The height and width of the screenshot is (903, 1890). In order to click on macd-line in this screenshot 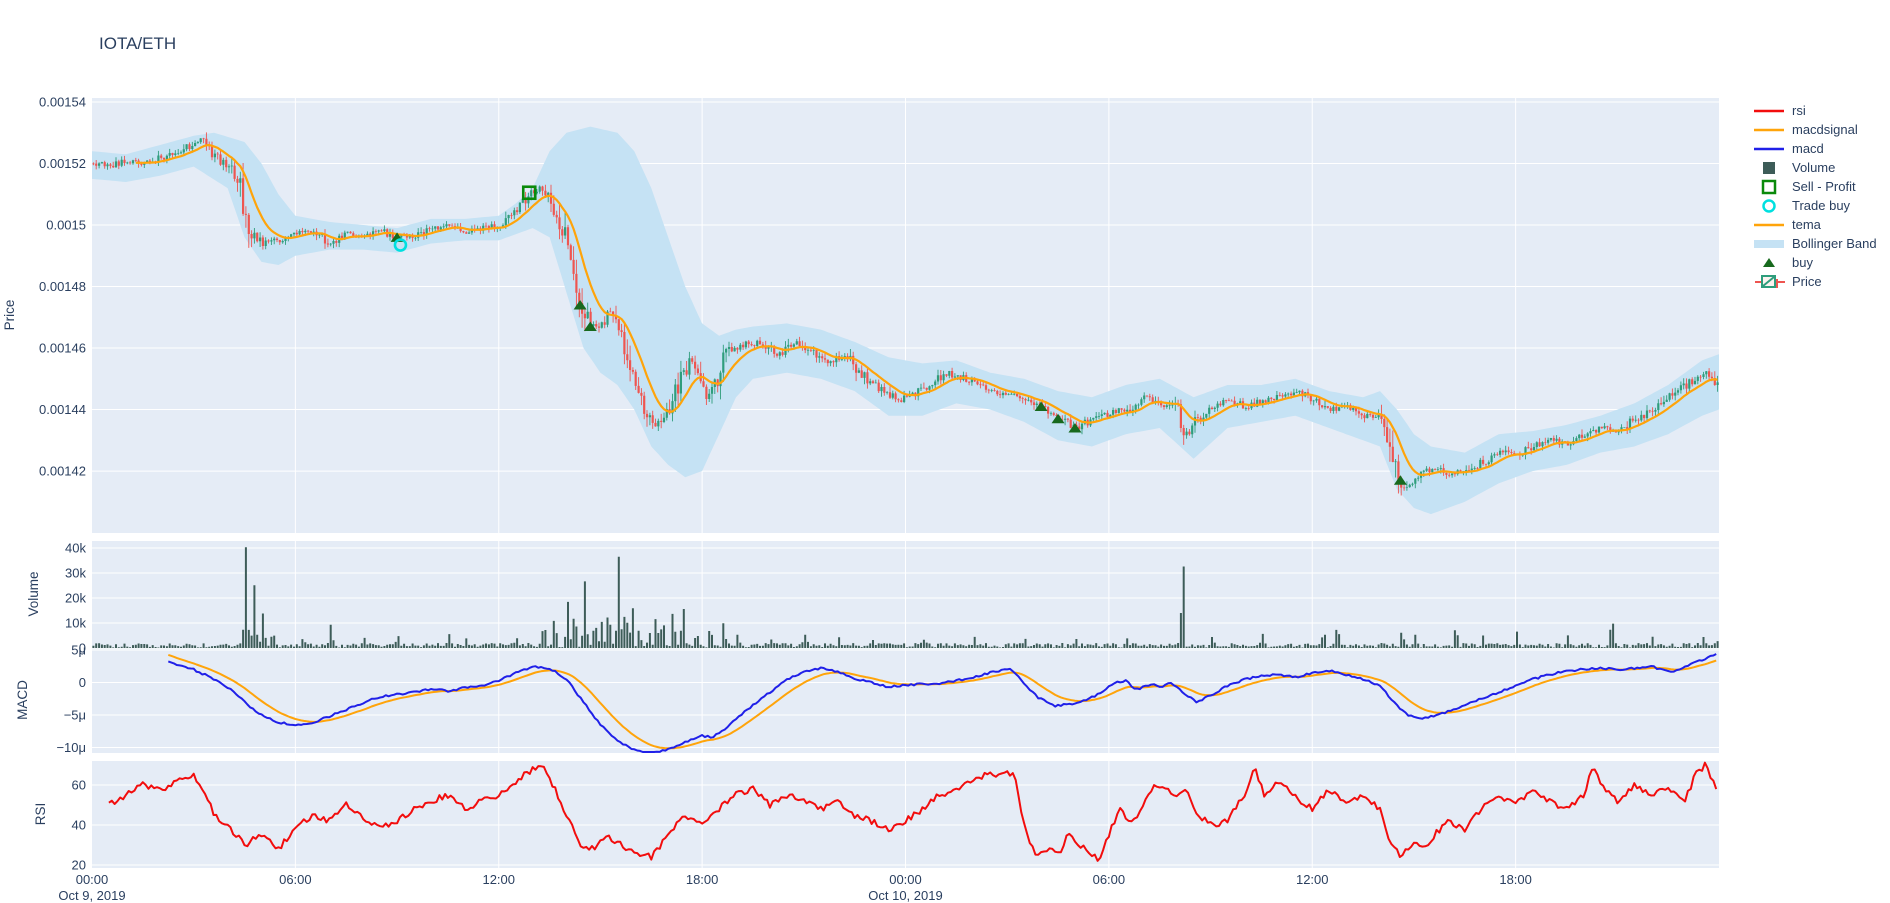, I will do `click(942, 703)`.